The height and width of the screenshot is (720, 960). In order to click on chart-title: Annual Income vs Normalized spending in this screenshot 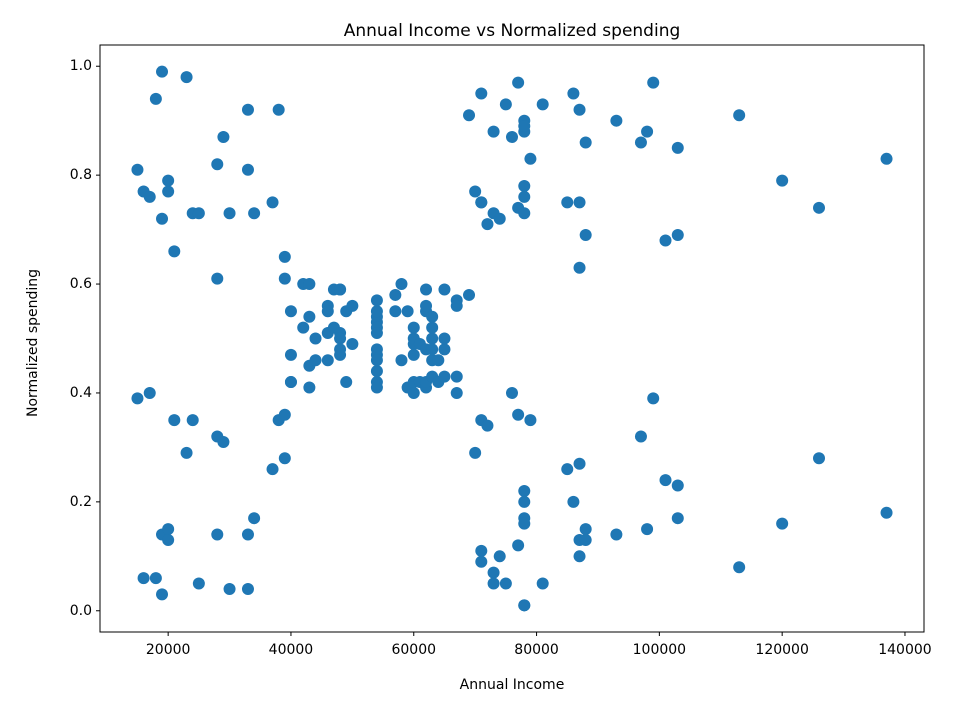, I will do `click(512, 31)`.